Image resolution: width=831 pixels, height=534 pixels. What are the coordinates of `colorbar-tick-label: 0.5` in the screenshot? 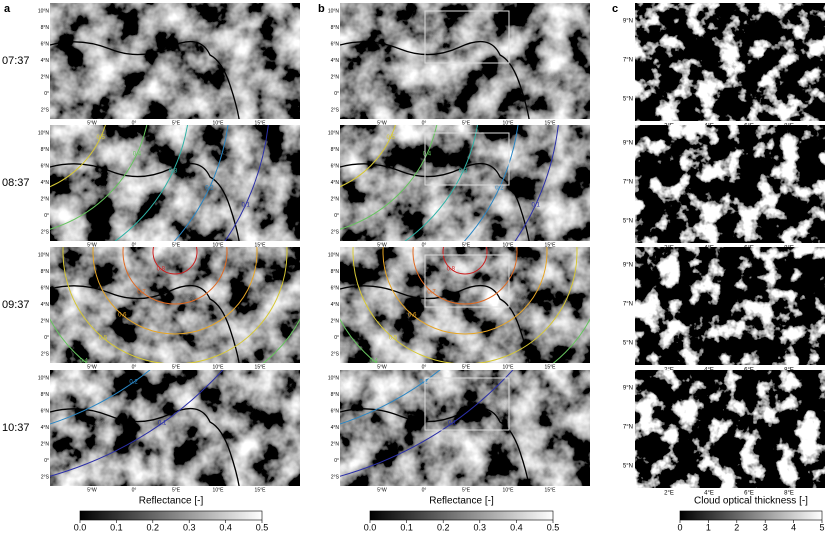 It's located at (553, 527).